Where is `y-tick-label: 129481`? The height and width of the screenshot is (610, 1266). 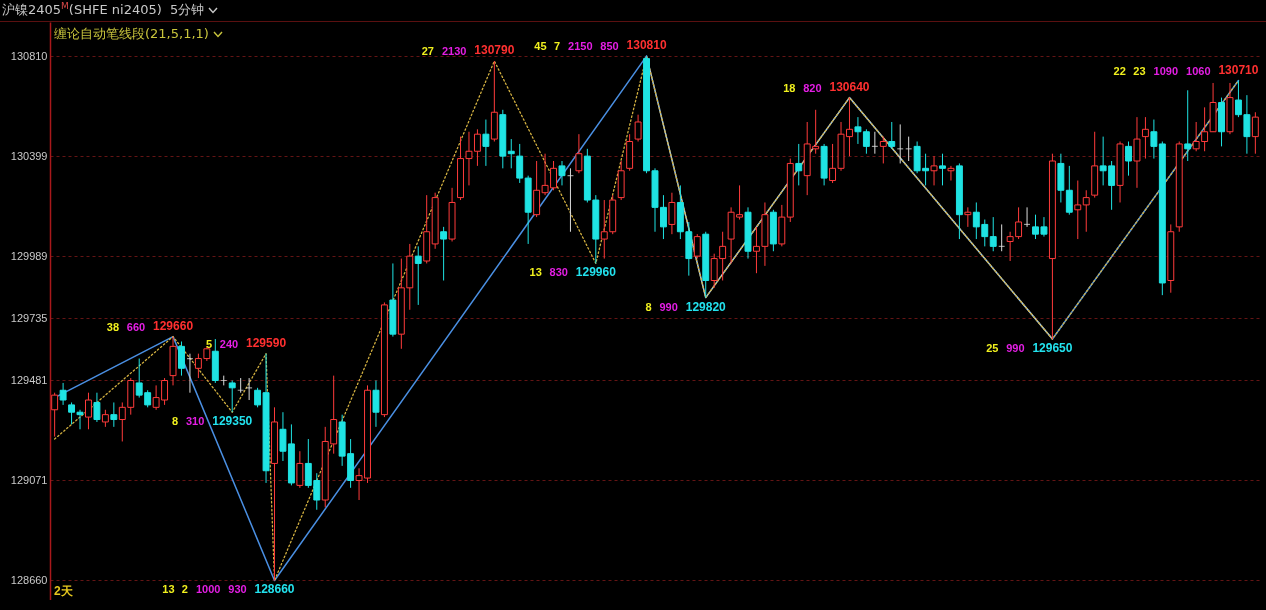 y-tick-label: 129481 is located at coordinates (29, 379).